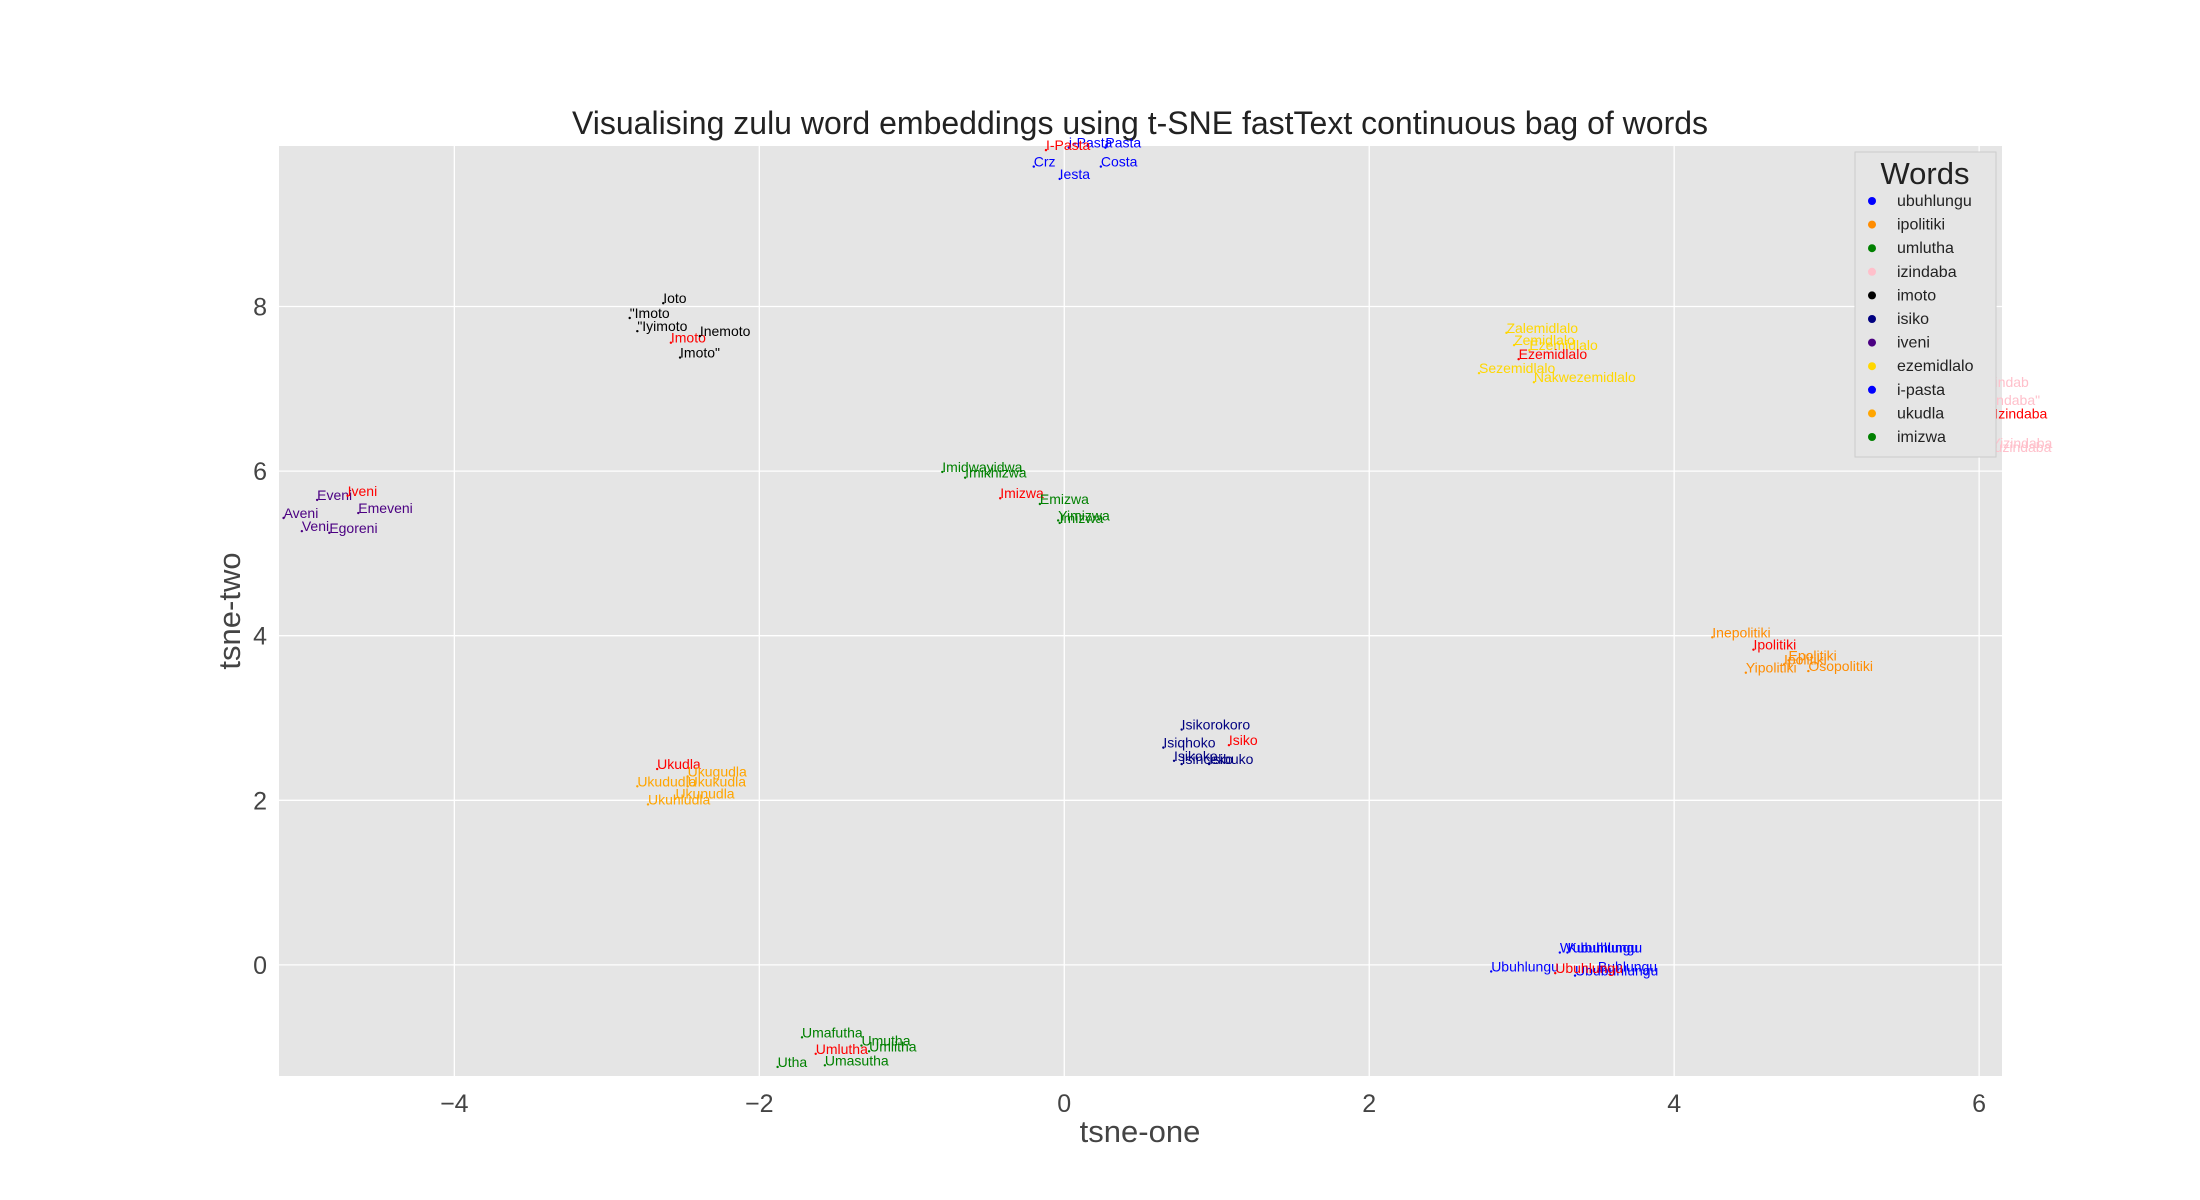 This screenshot has height=1200, width=2200. I want to click on legend-entry: imizwa, so click(1921, 437).